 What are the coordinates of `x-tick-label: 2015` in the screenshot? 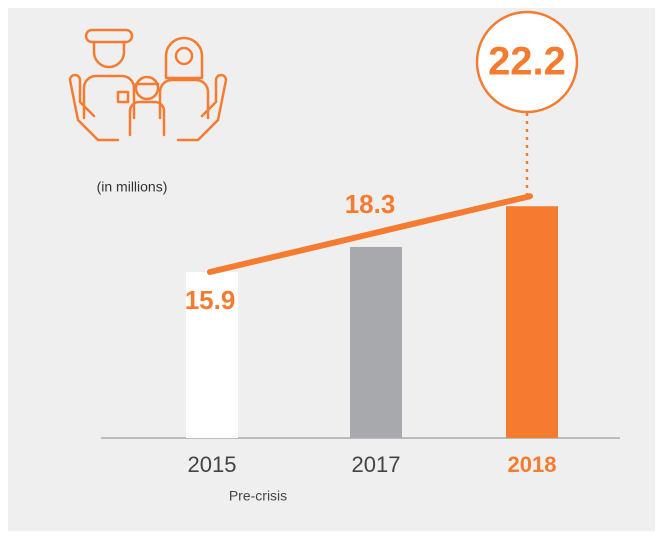 It's located at (212, 464).